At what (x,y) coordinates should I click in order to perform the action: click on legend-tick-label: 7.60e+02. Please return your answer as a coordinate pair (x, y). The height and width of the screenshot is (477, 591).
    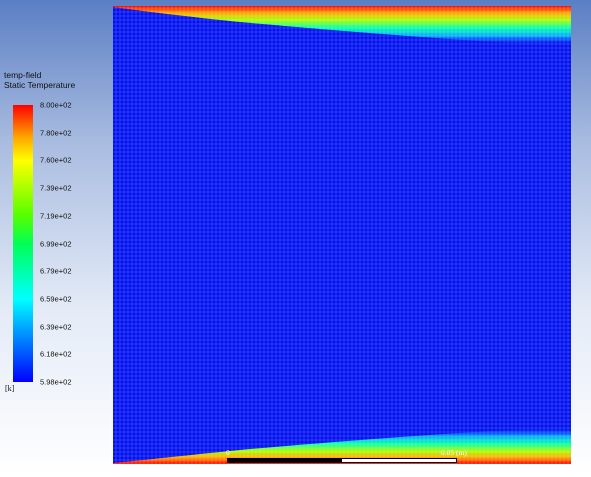
    Looking at the image, I should click on (56, 160).